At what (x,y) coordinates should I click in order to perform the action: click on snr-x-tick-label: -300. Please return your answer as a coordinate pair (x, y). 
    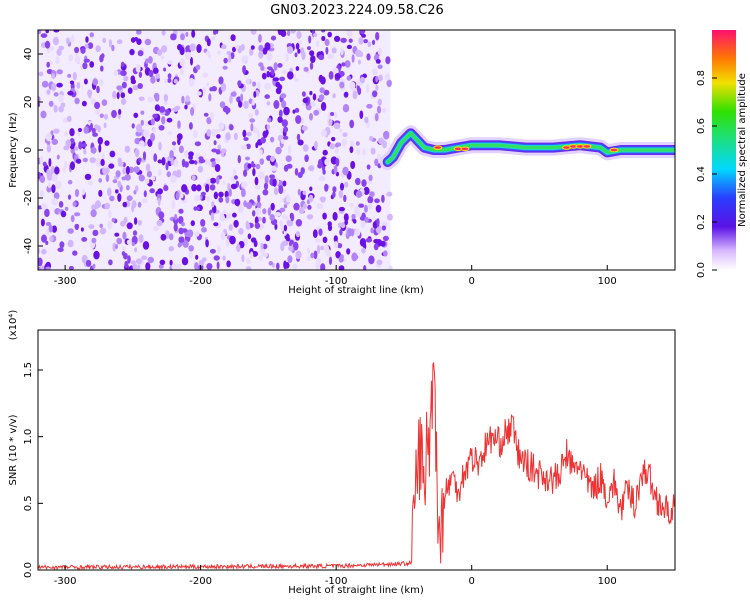
    Looking at the image, I should click on (65, 581).